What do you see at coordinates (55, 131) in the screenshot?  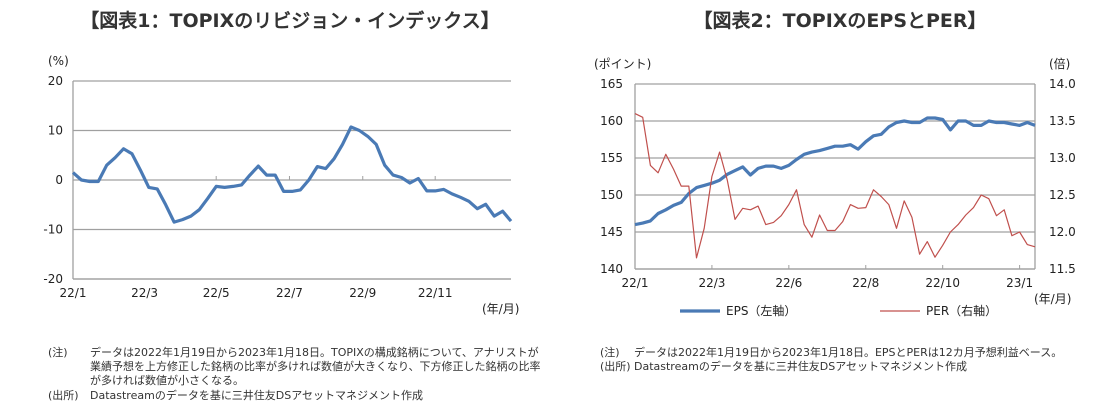 I see `y-tick-label: 10` at bounding box center [55, 131].